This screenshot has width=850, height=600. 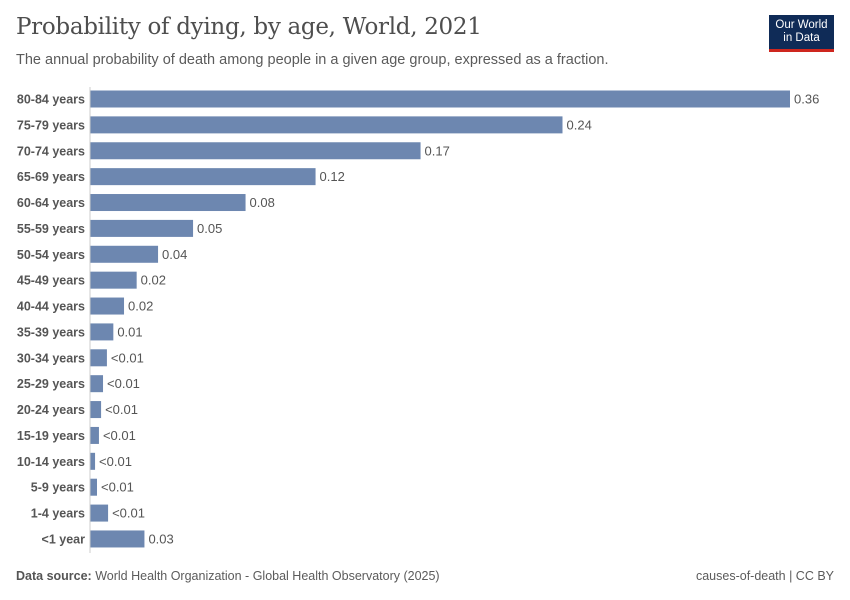 What do you see at coordinates (64, 539) in the screenshot?
I see `category-label: <1 year` at bounding box center [64, 539].